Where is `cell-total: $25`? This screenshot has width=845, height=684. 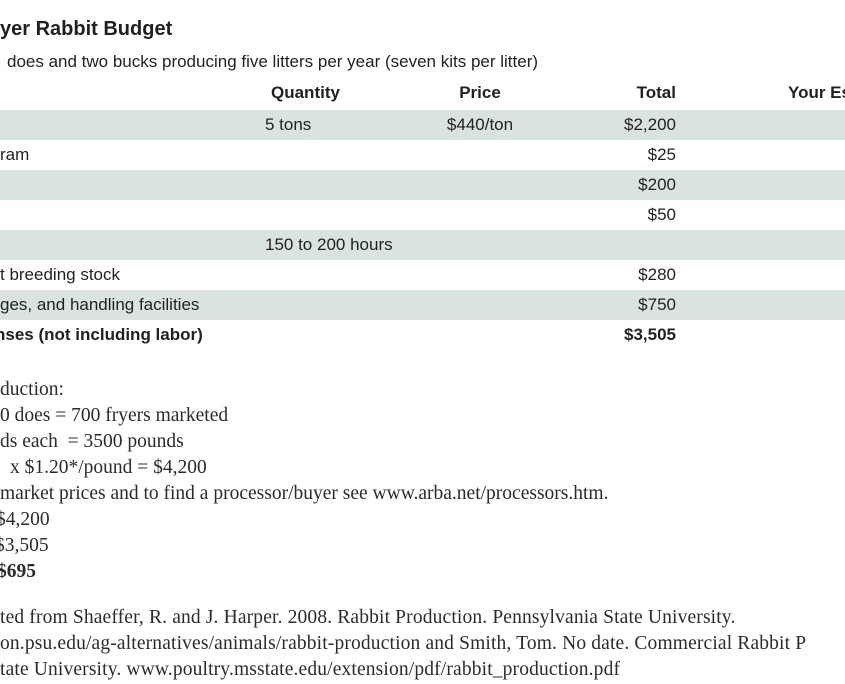
cell-total: $25 is located at coordinates (661, 154).